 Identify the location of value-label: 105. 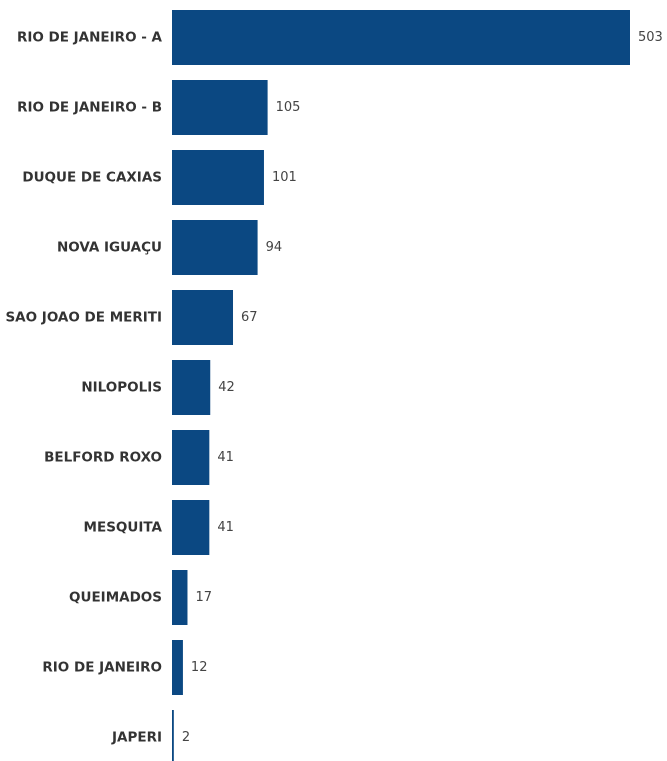
(288, 107).